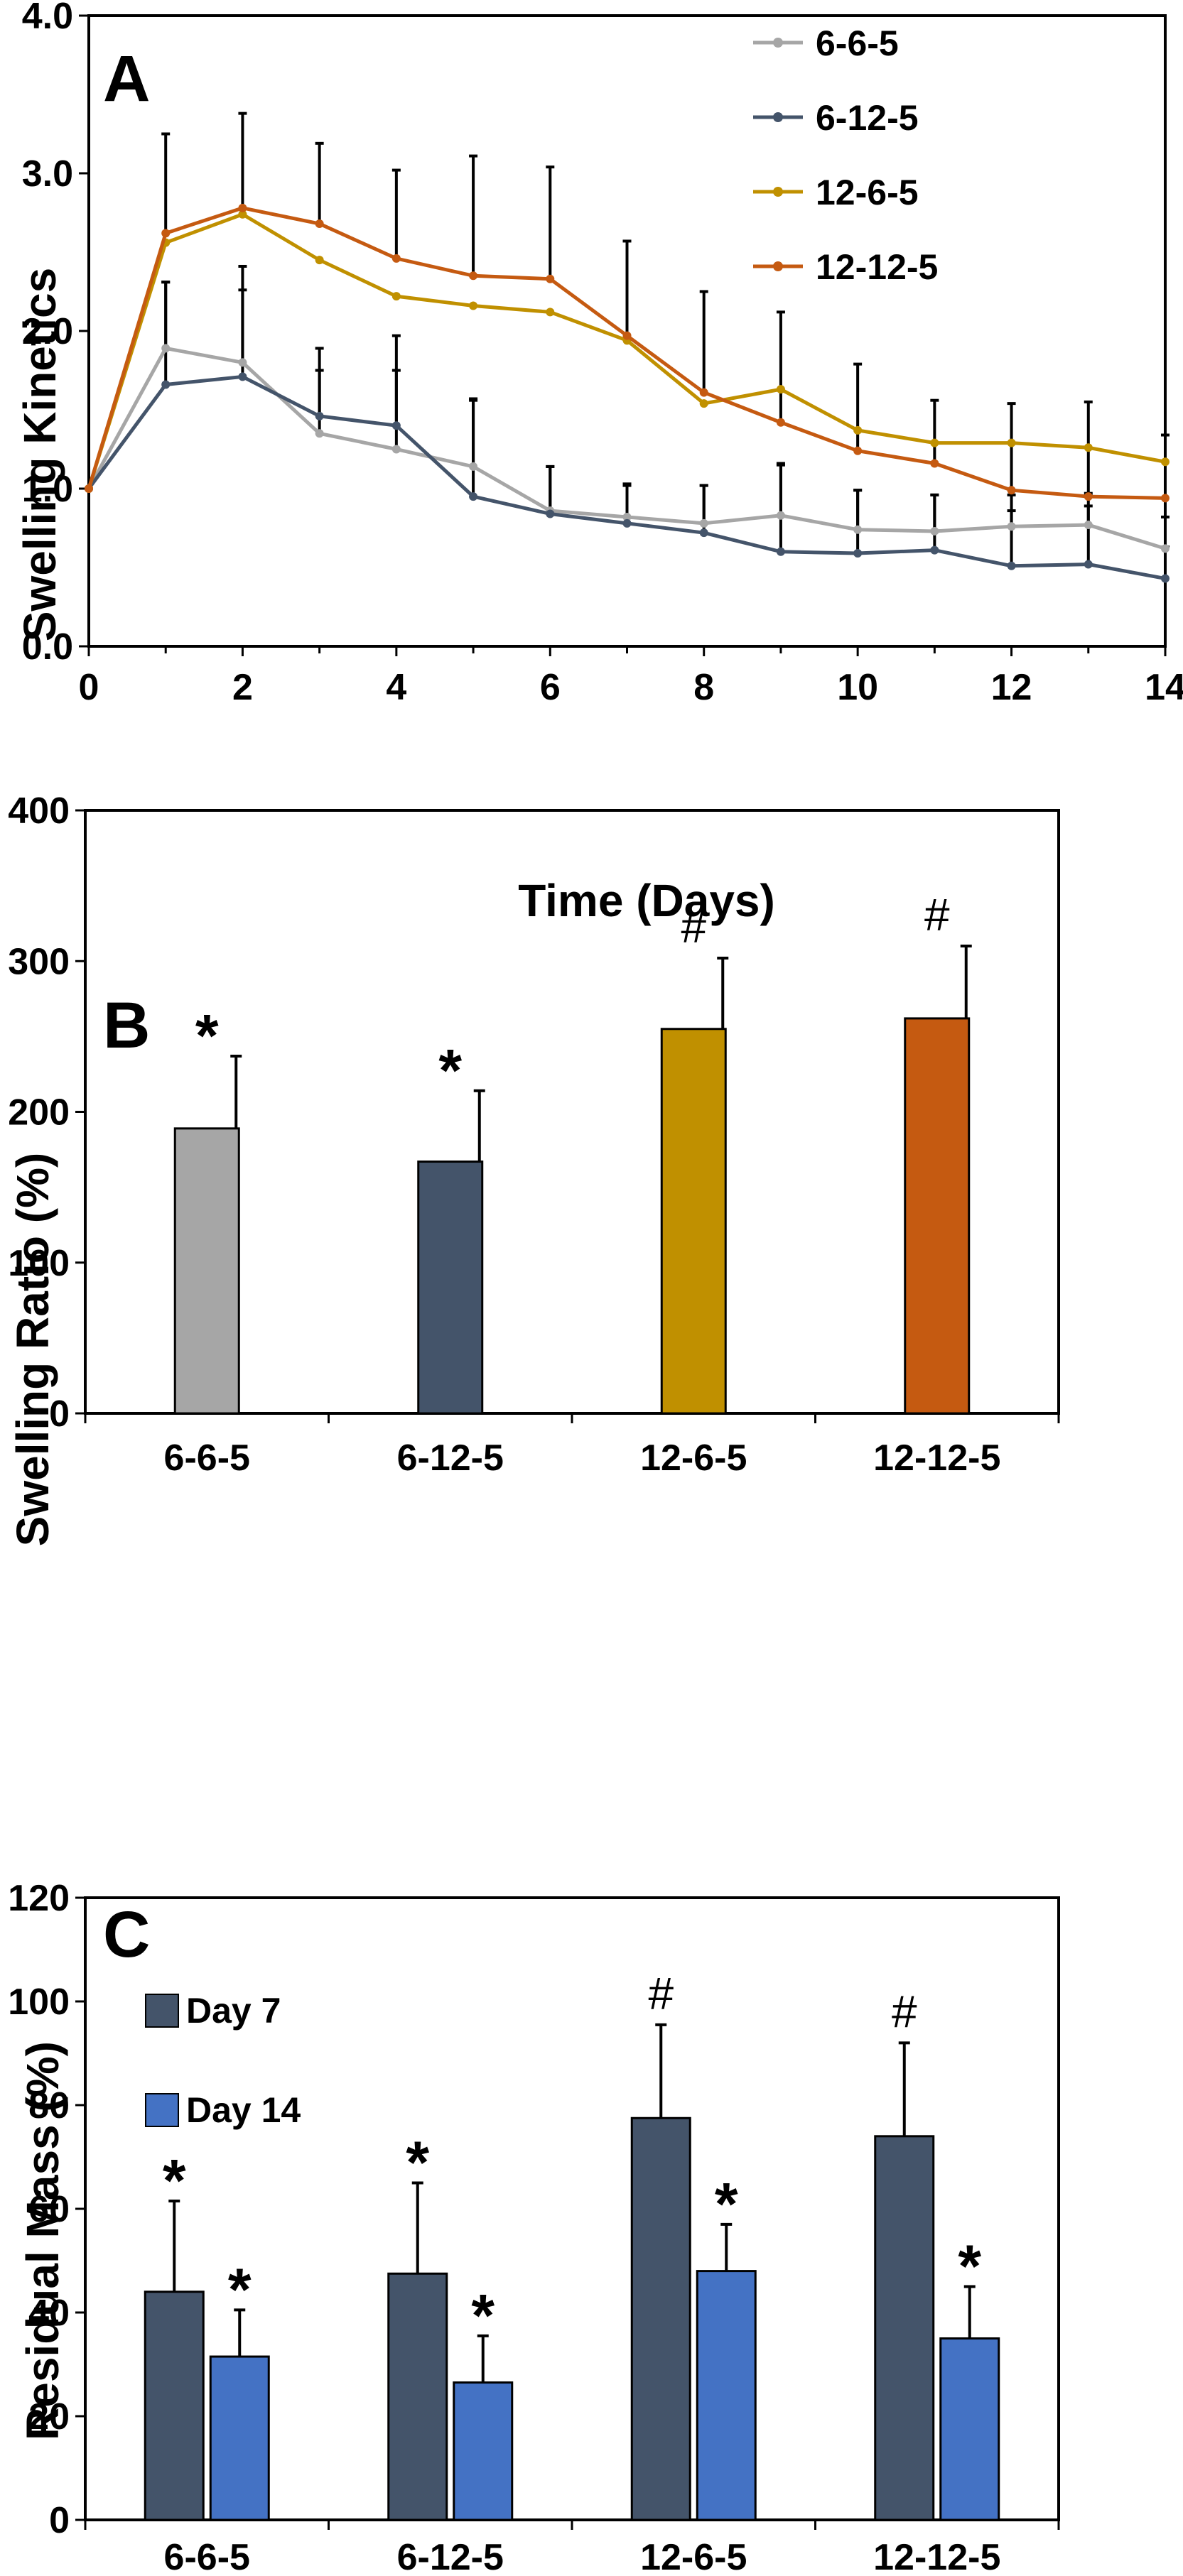 This screenshot has width=1183, height=2576. Describe the element at coordinates (223, 2061) in the screenshot. I see `panel-c-legend: Day 7 Day 14` at that location.